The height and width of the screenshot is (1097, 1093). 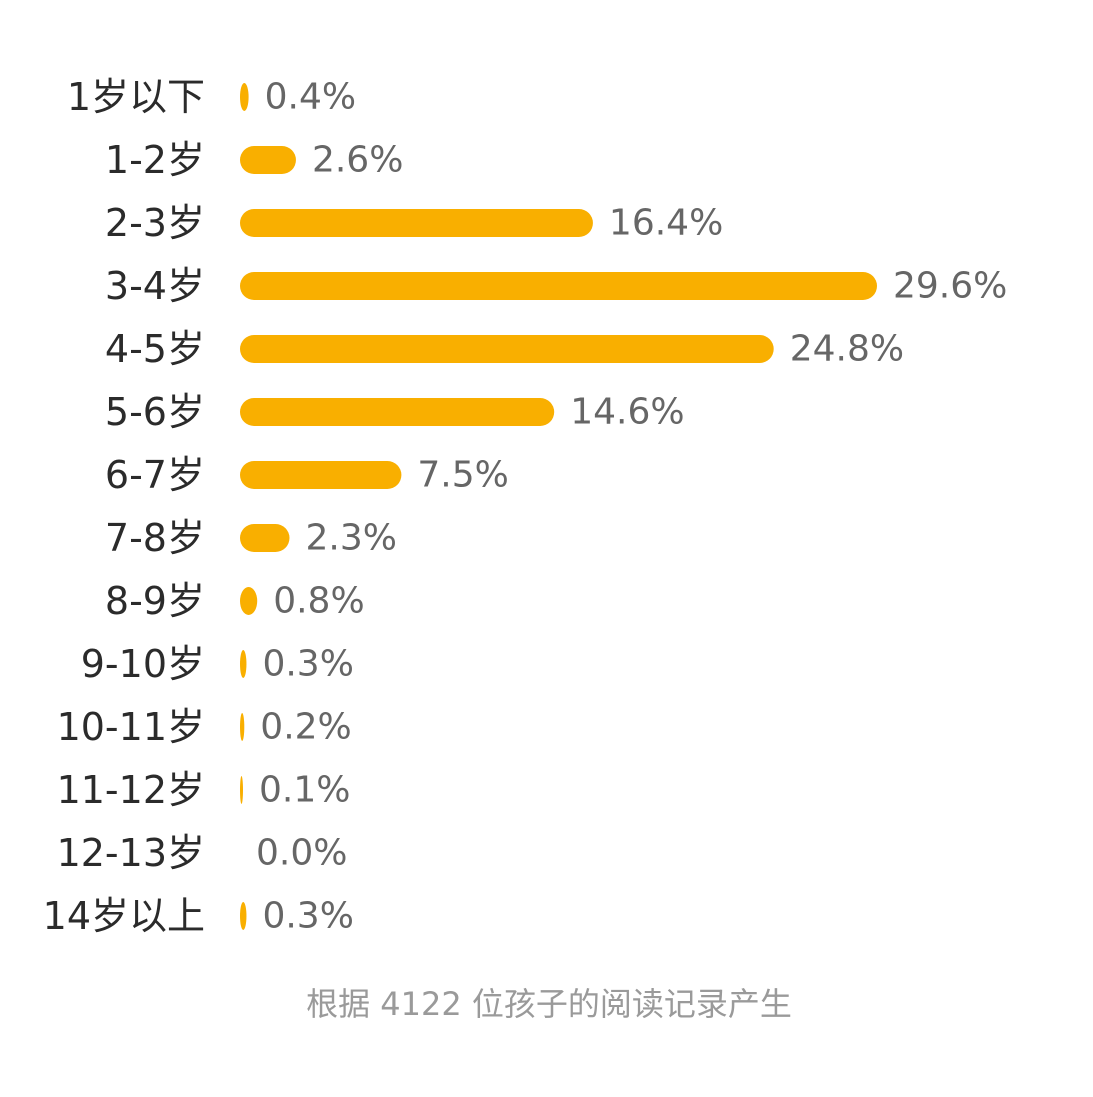 I want to click on value-label: 0.2%, so click(x=305, y=727).